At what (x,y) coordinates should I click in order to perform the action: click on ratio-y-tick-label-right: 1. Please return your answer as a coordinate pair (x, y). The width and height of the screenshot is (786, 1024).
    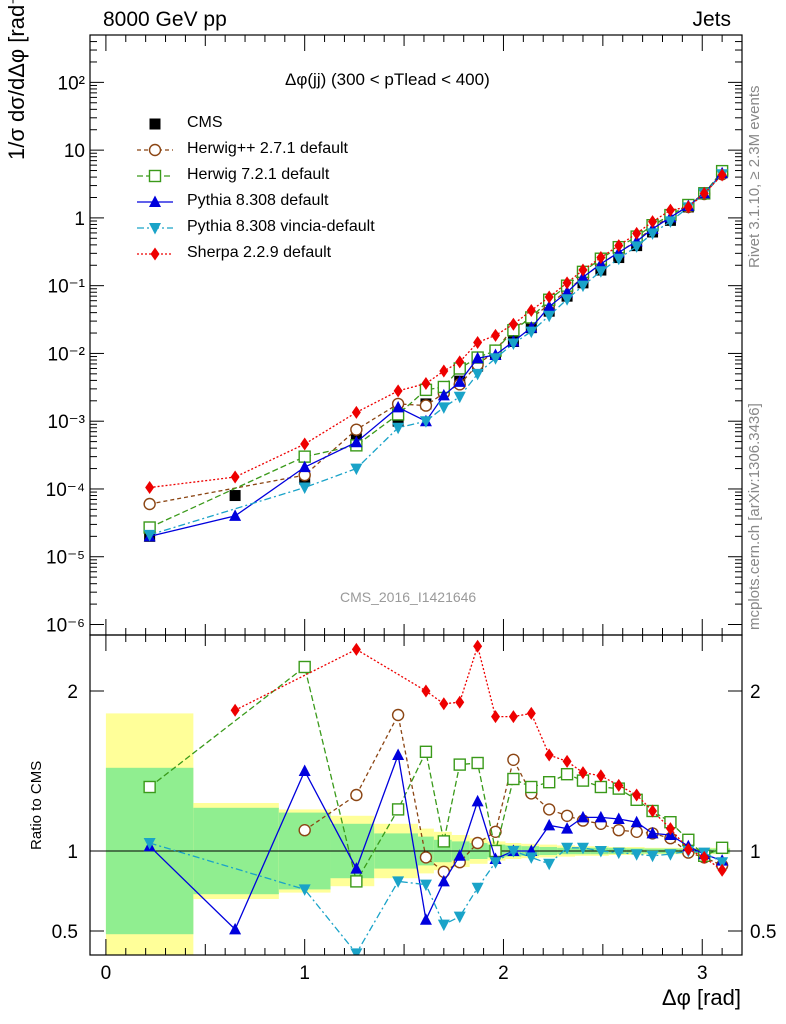
    Looking at the image, I should click on (755, 852).